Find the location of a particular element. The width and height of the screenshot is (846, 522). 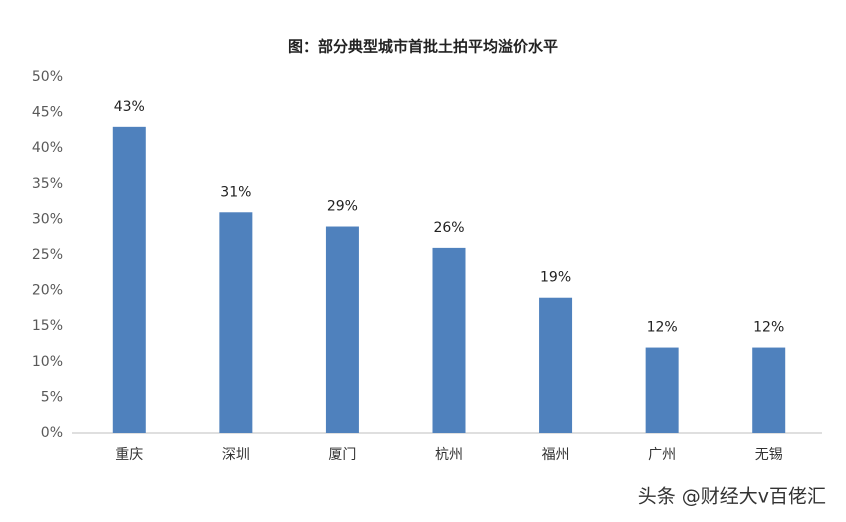

y-tick-label: 35% is located at coordinates (47, 184).